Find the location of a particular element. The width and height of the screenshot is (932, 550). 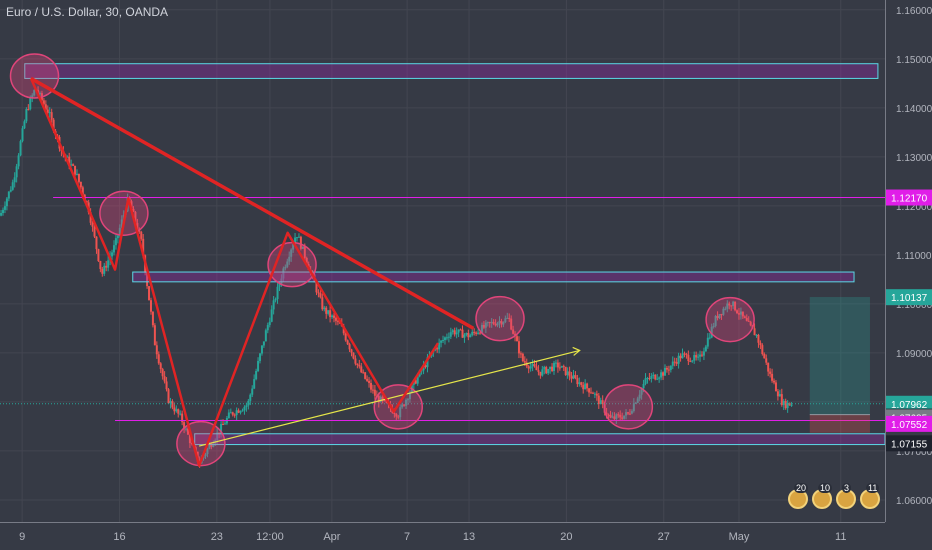

time-tick-label: 27 is located at coordinates (664, 537).